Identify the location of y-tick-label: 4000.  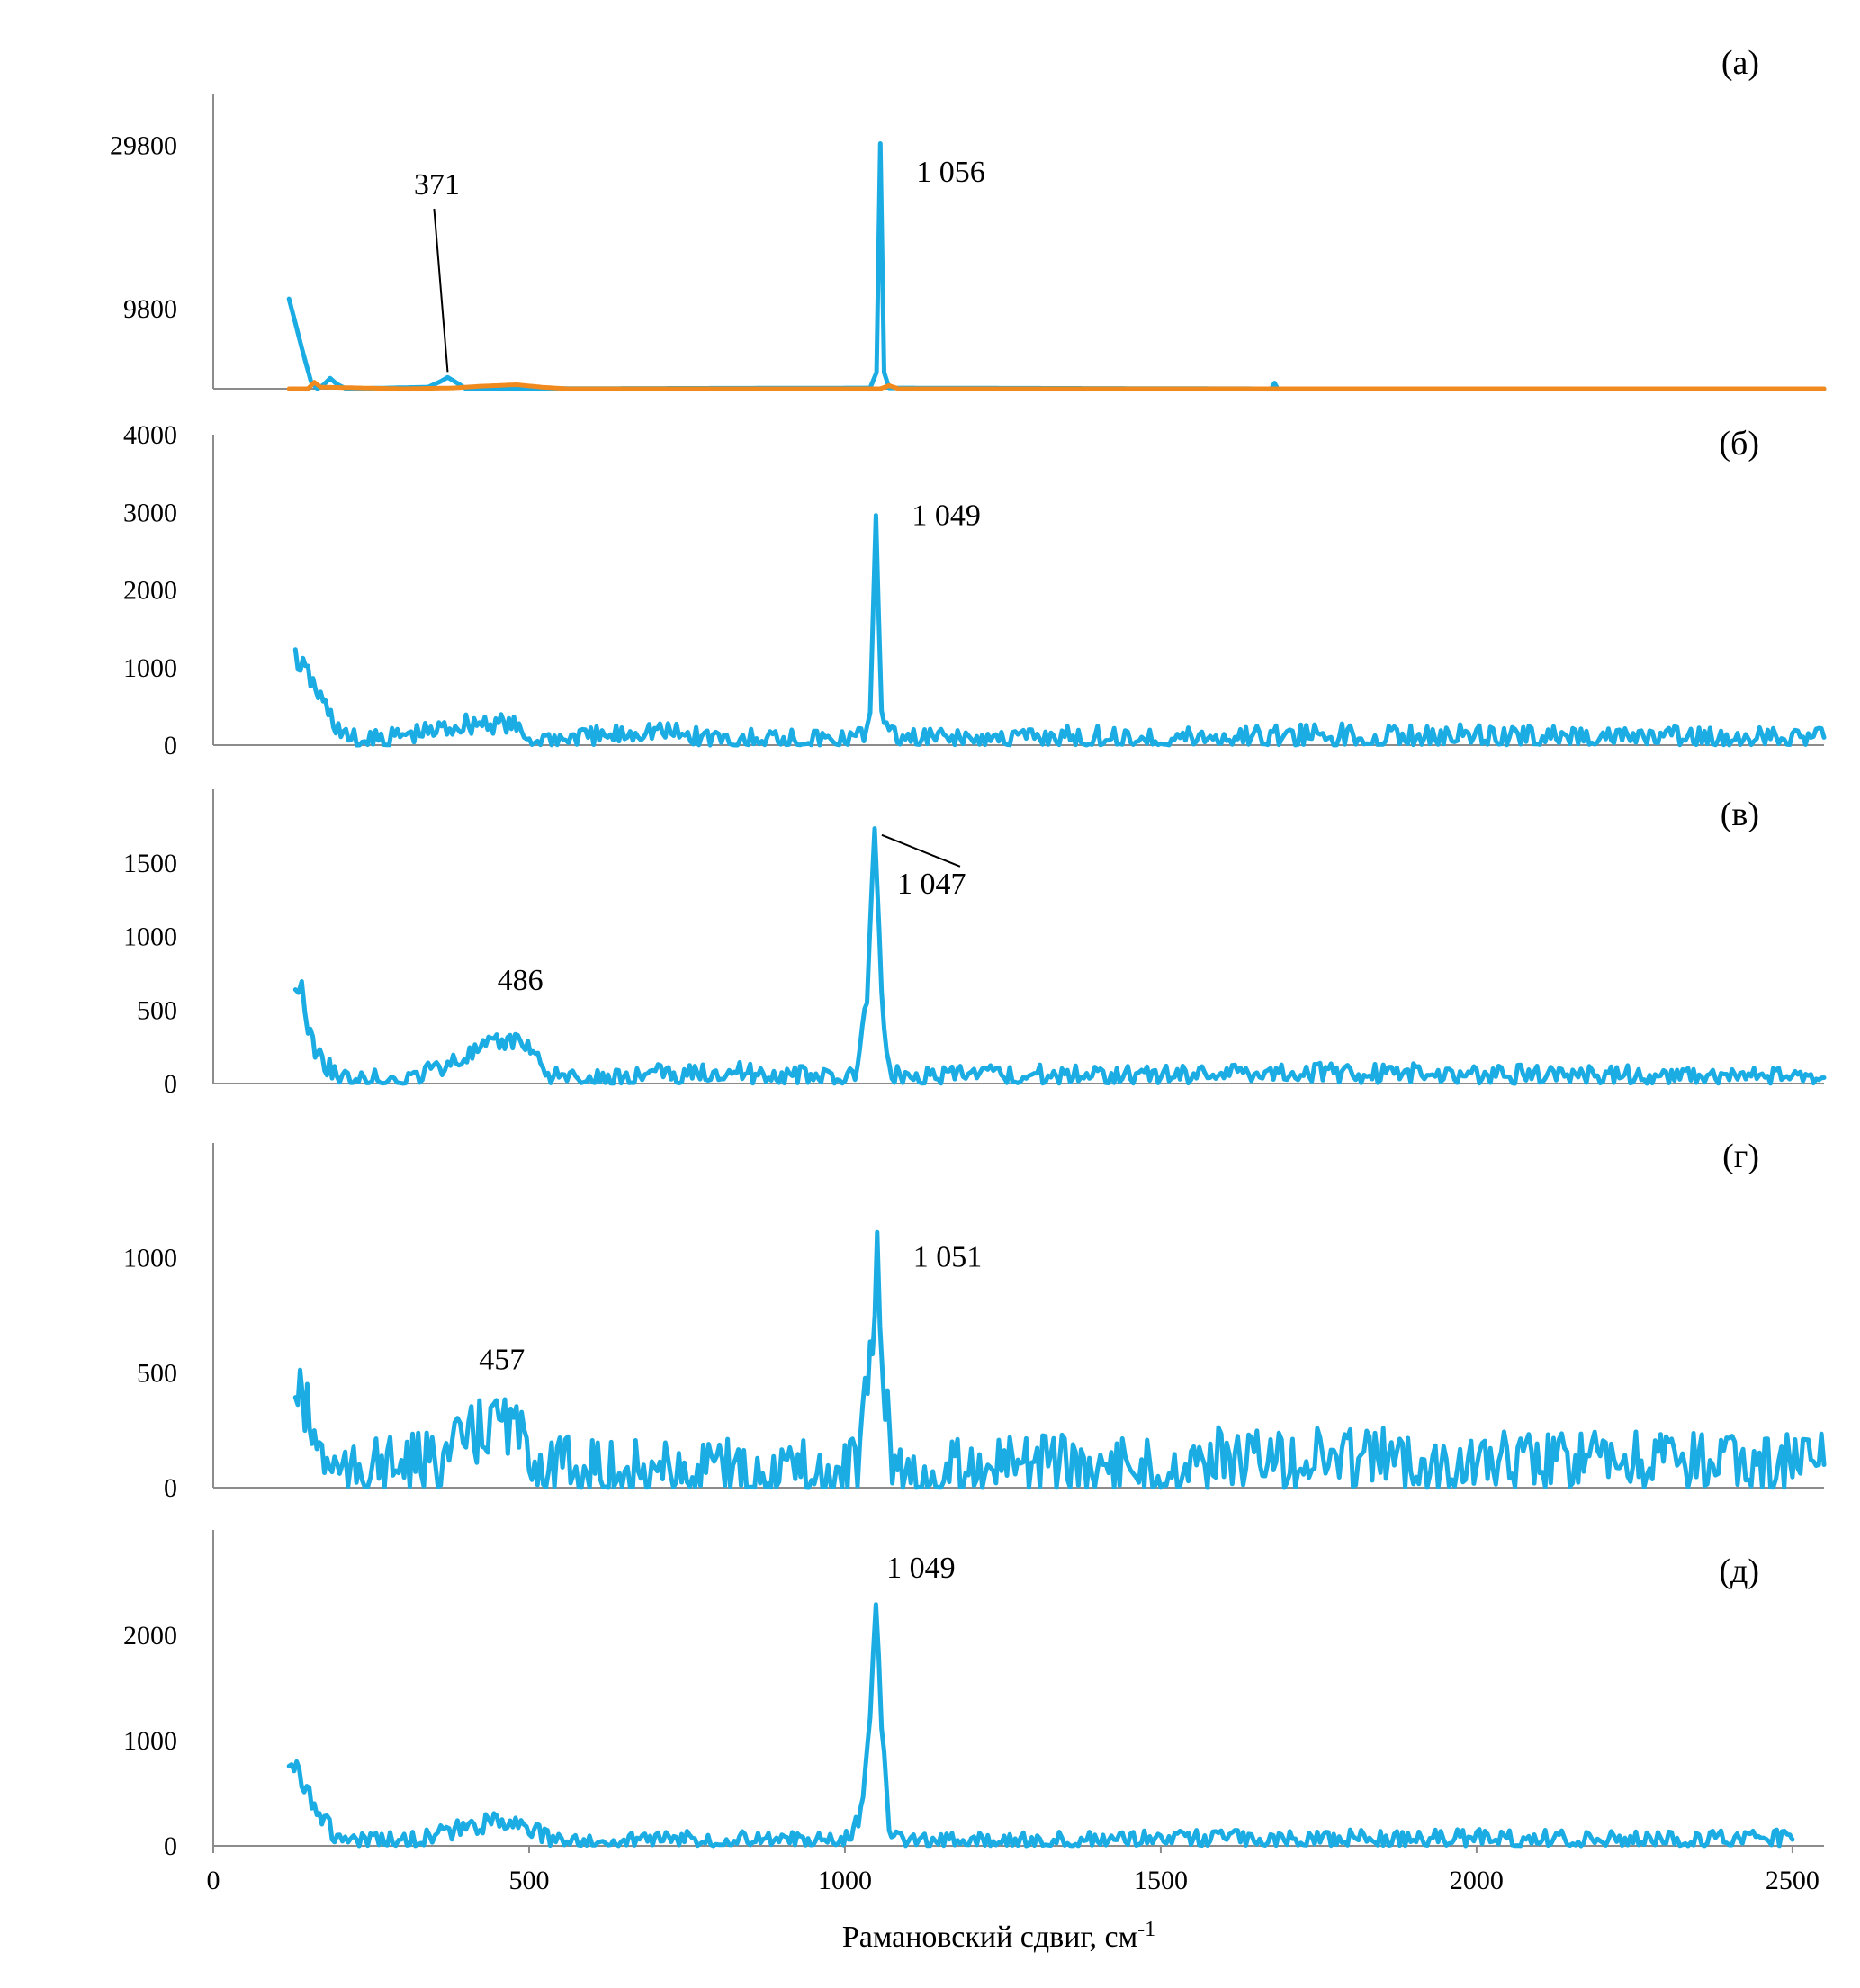
(150, 435).